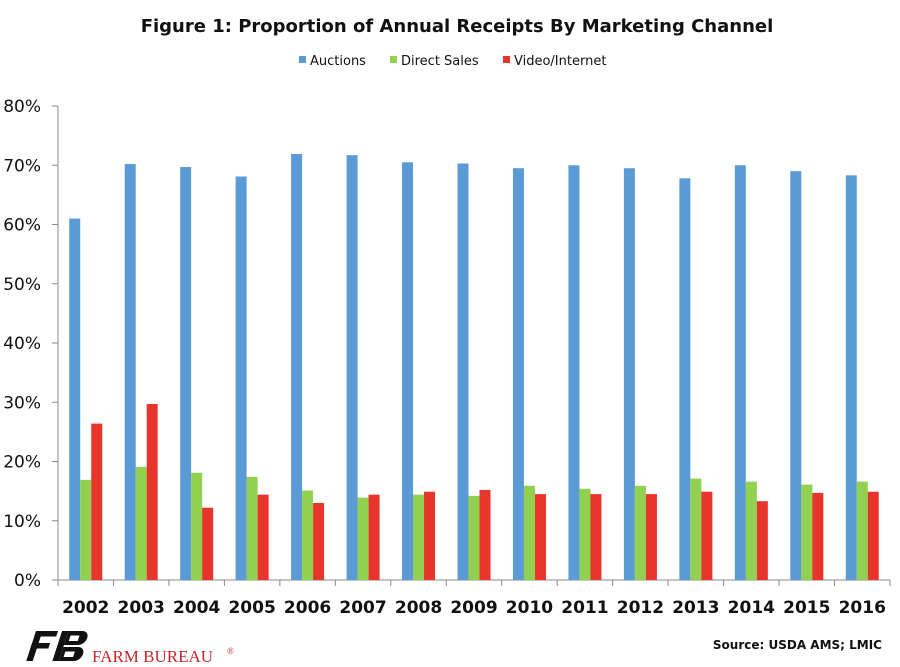 Image resolution: width=900 pixels, height=667 pixels. What do you see at coordinates (418, 608) in the screenshot?
I see `x-tick-label: 2008` at bounding box center [418, 608].